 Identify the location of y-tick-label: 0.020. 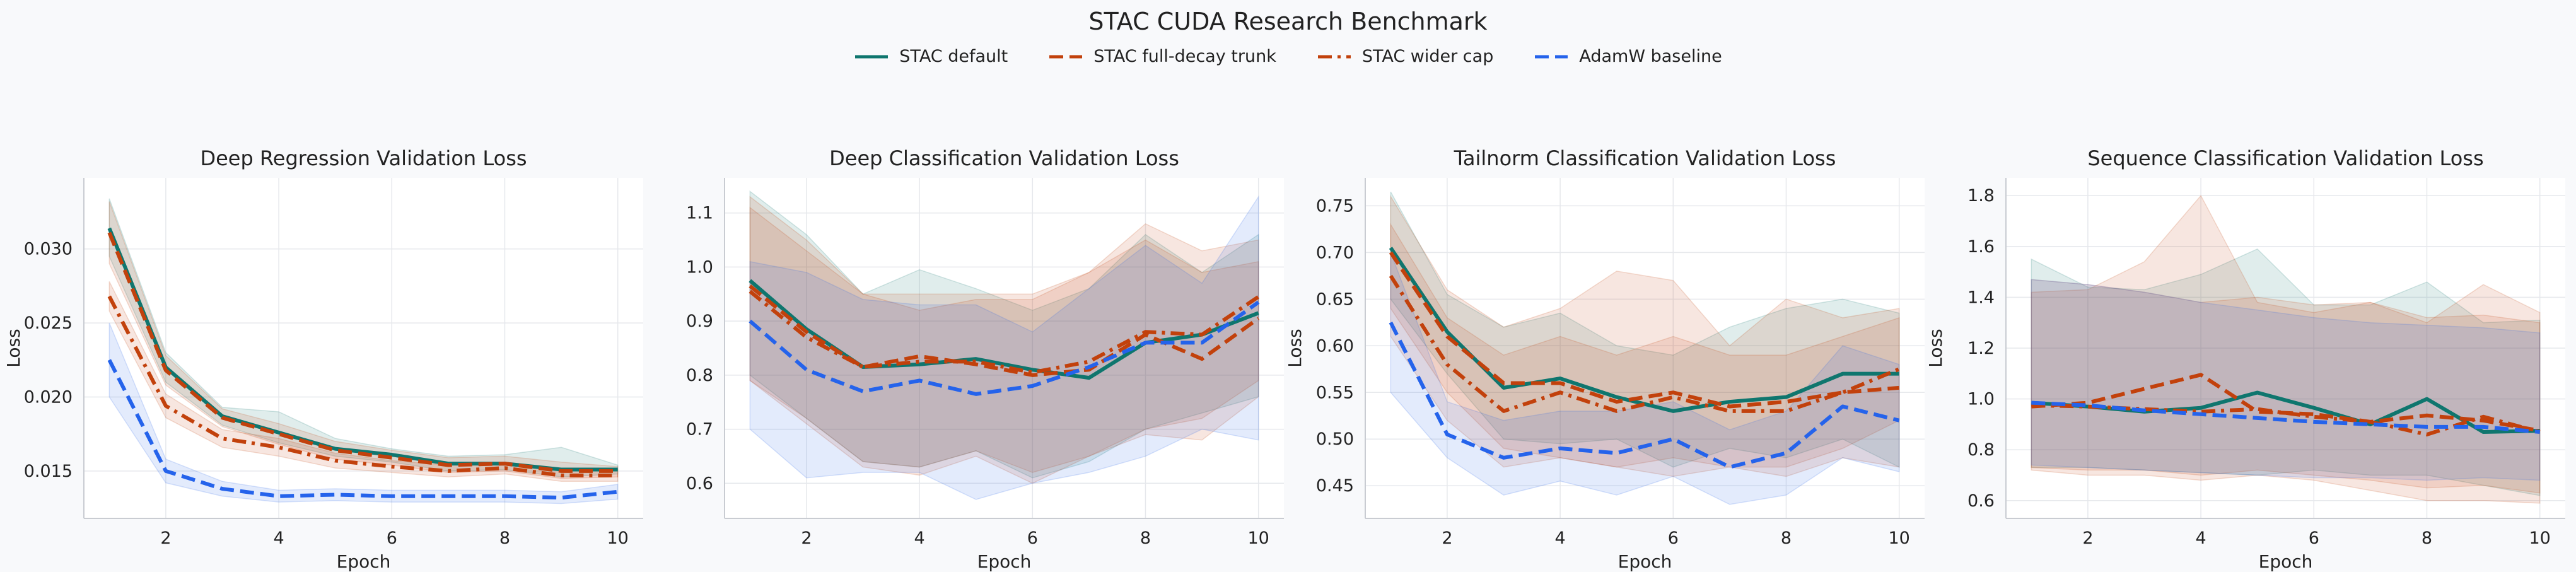
(48, 397).